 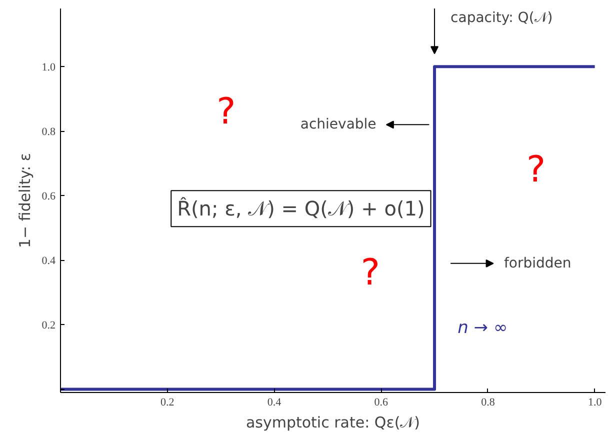 I want to click on annotation: capacity: Q(𝒩), so click(x=501, y=18).